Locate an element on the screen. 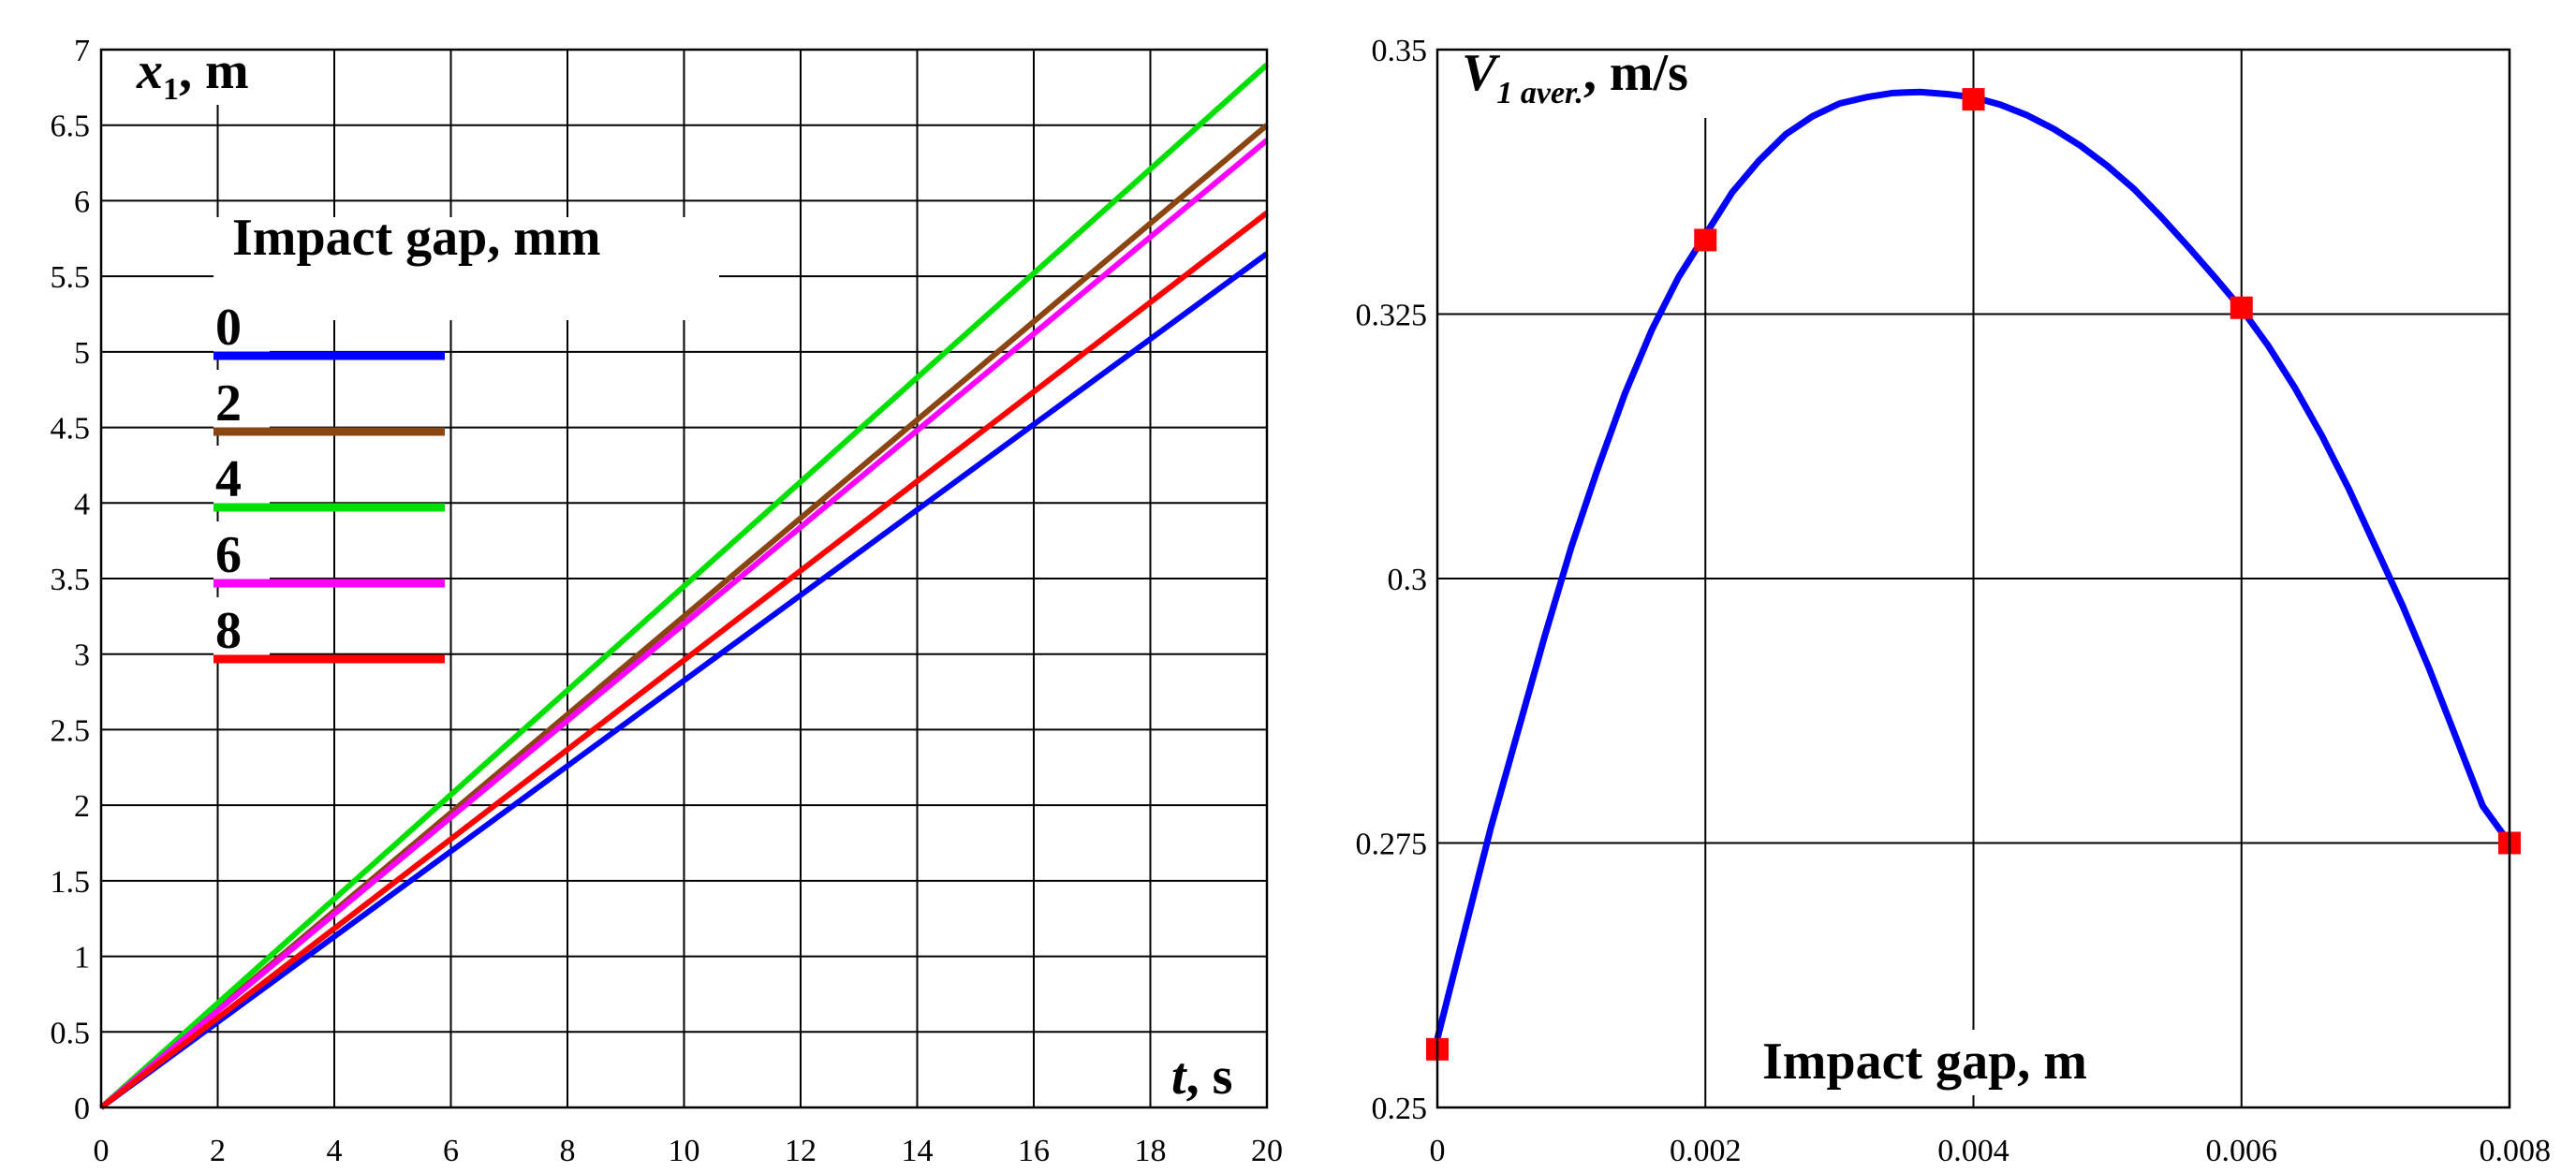 This screenshot has width=2576, height=1173. x-tick-label: 16 is located at coordinates (1034, 1151).